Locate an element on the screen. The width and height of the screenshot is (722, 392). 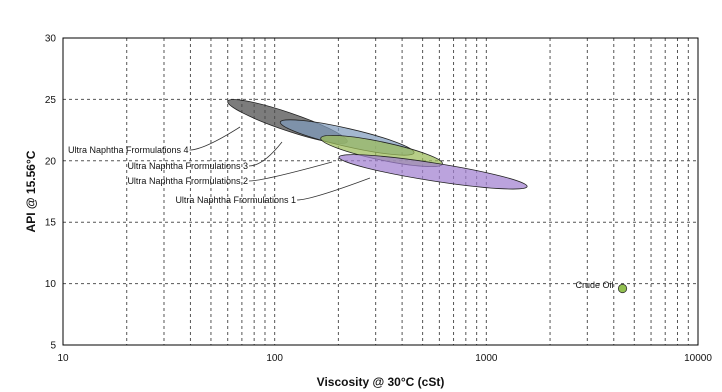
x-axis-title: Viscosity @ 30°C (cSt) is located at coordinates (381, 382).